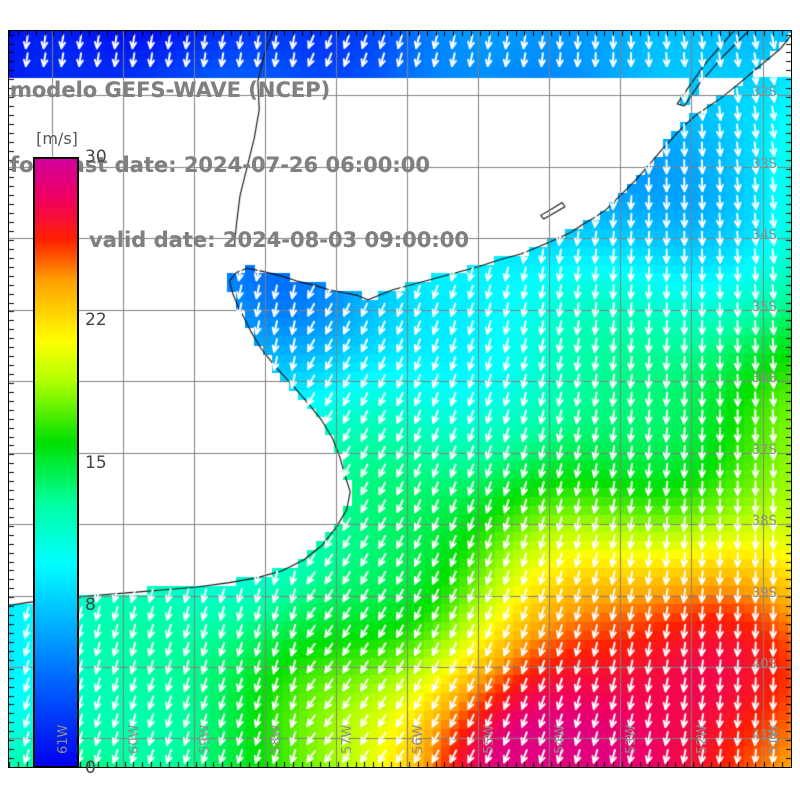  What do you see at coordinates (96, 319) in the screenshot?
I see `colorbar-tick-22: 22` at bounding box center [96, 319].